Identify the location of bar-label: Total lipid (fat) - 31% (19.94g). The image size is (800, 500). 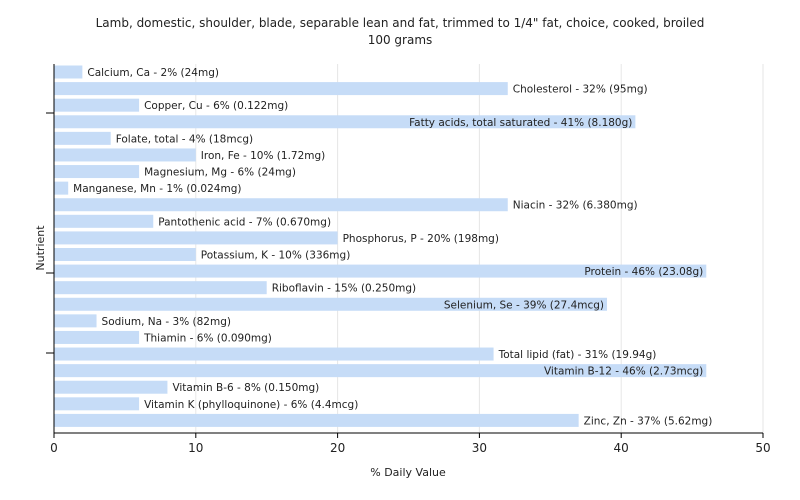
(577, 355).